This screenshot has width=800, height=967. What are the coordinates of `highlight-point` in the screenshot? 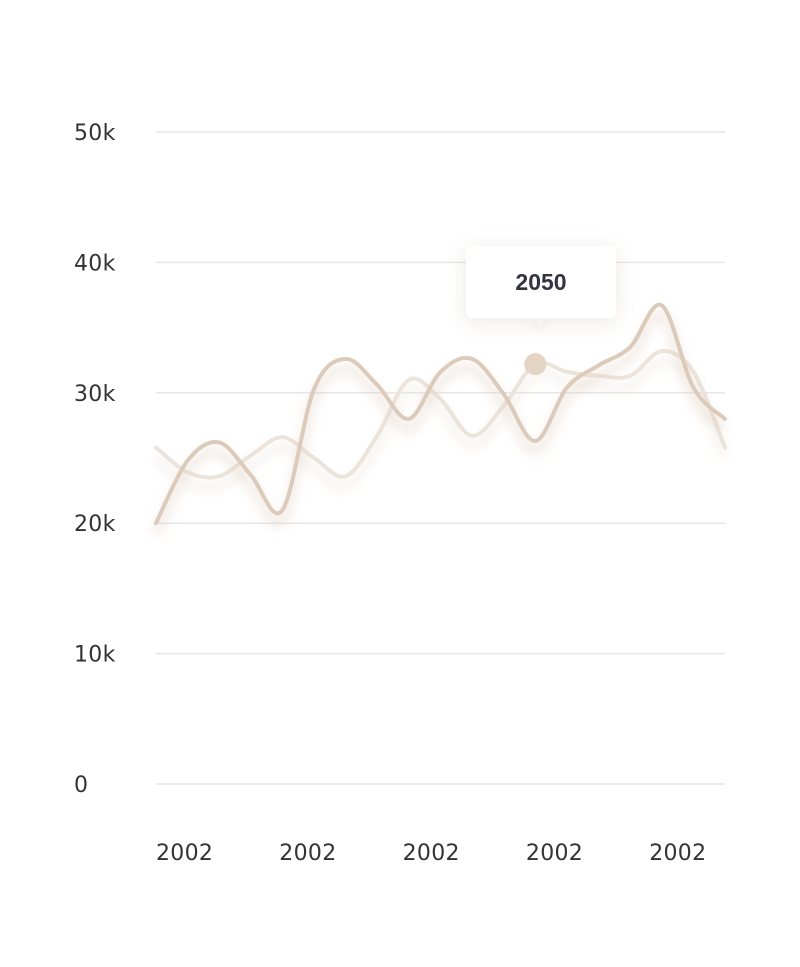 It's located at (535, 364).